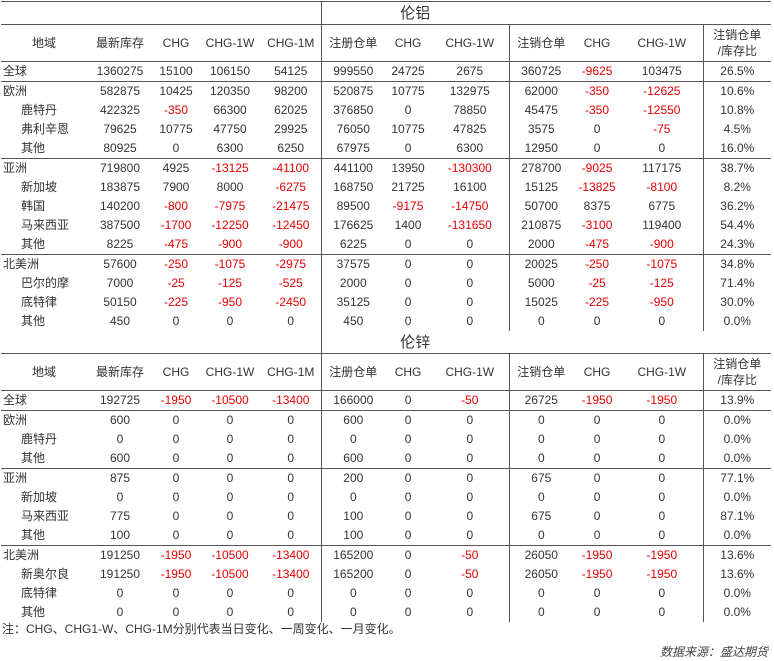  I want to click on data-cell: 54.4%, so click(737, 225).